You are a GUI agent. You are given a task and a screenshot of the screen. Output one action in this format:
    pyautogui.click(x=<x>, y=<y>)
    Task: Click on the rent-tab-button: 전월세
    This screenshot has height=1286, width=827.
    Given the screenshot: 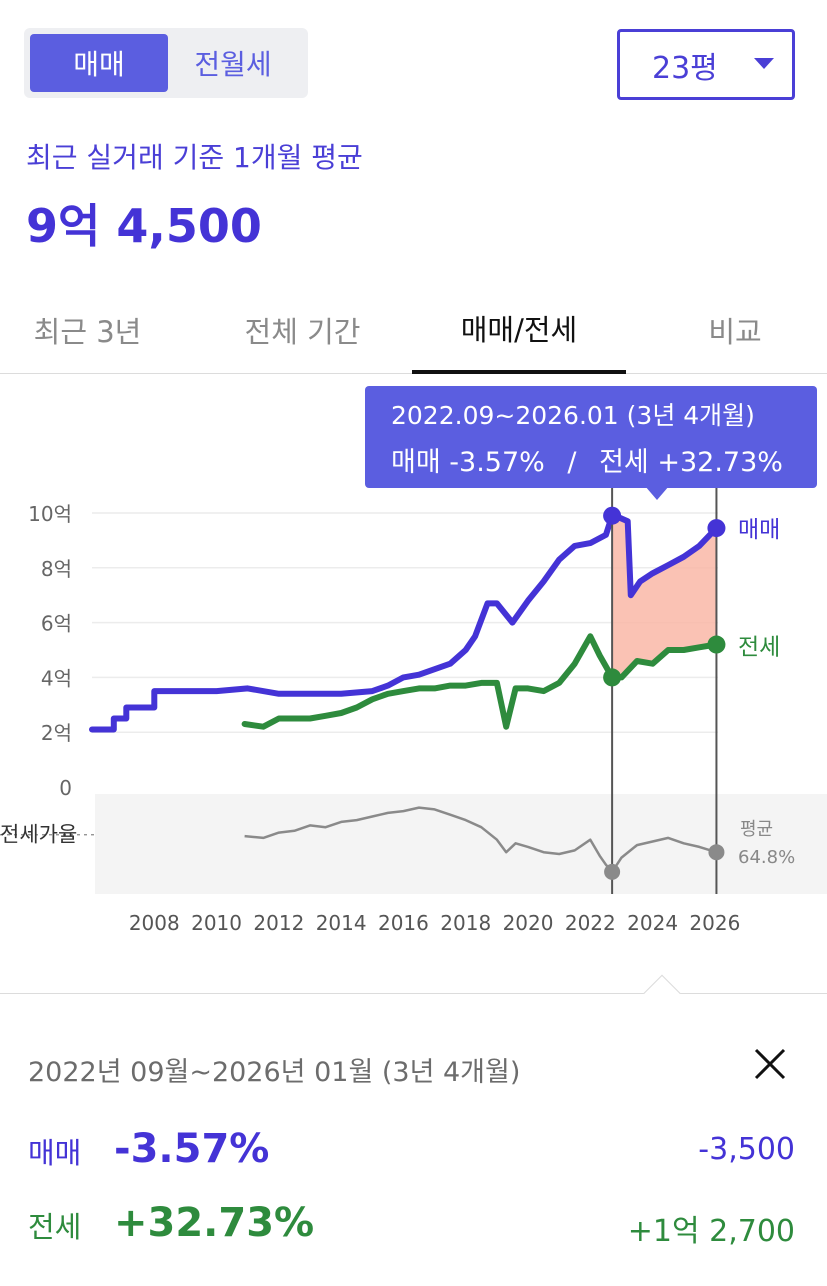 What is the action you would take?
    pyautogui.click(x=233, y=64)
    